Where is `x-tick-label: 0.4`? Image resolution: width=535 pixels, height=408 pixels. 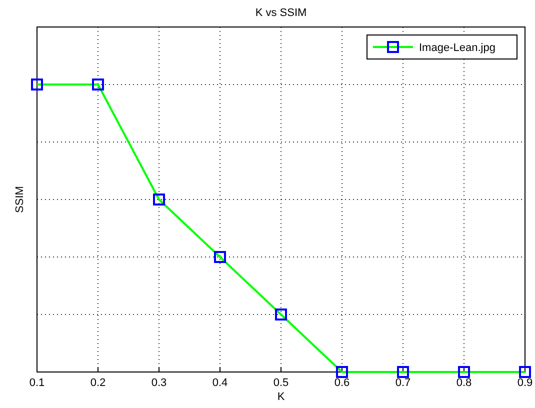 x-tick-label: 0.4 is located at coordinates (220, 383).